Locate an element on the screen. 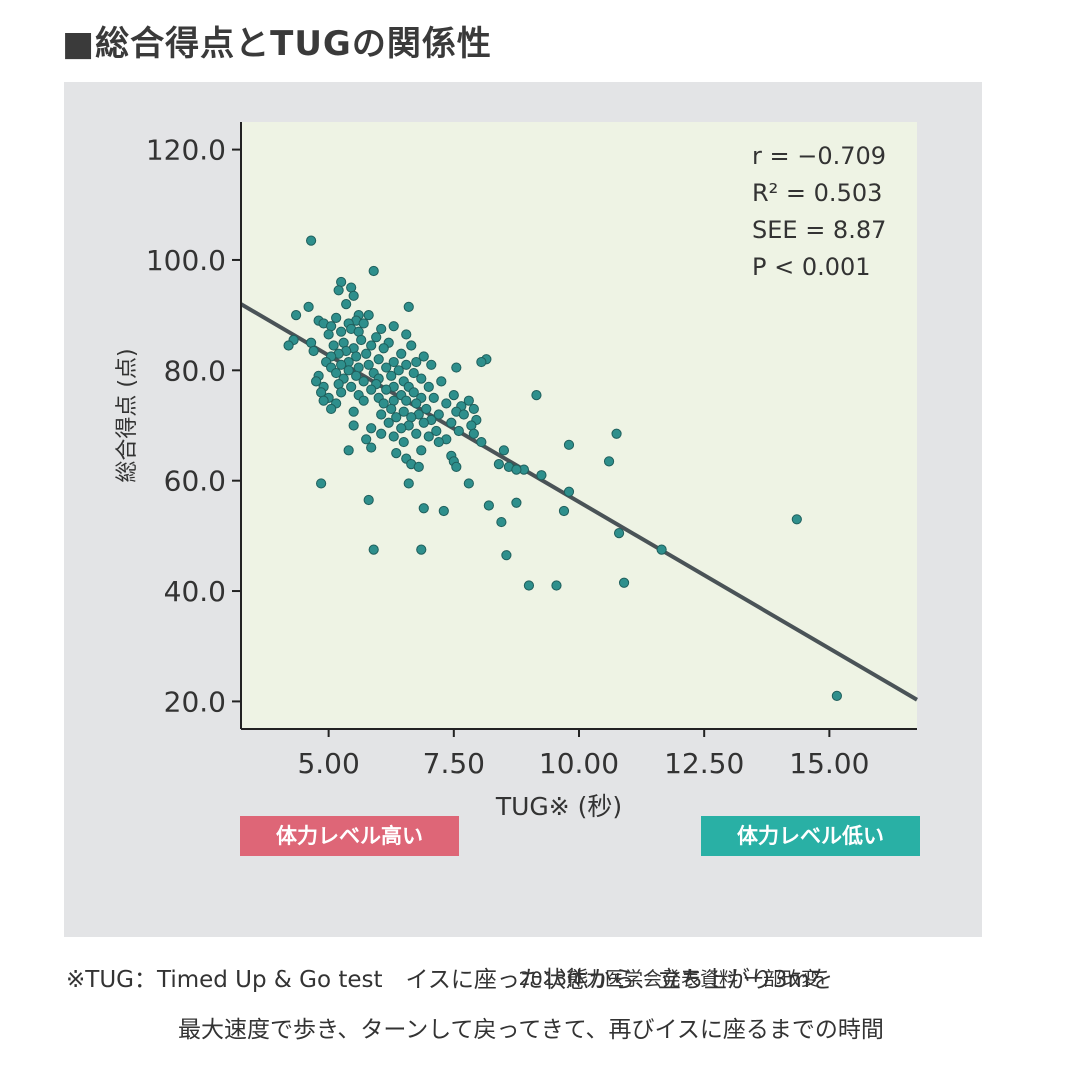 This screenshot has width=1080, height=1080. stat-annotation-line: P < 0.001 is located at coordinates (811, 267).